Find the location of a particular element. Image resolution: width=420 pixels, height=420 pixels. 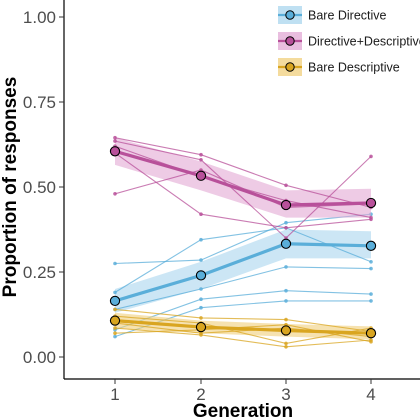

y-axis-title: Proportion of responses is located at coordinates (10, 187).